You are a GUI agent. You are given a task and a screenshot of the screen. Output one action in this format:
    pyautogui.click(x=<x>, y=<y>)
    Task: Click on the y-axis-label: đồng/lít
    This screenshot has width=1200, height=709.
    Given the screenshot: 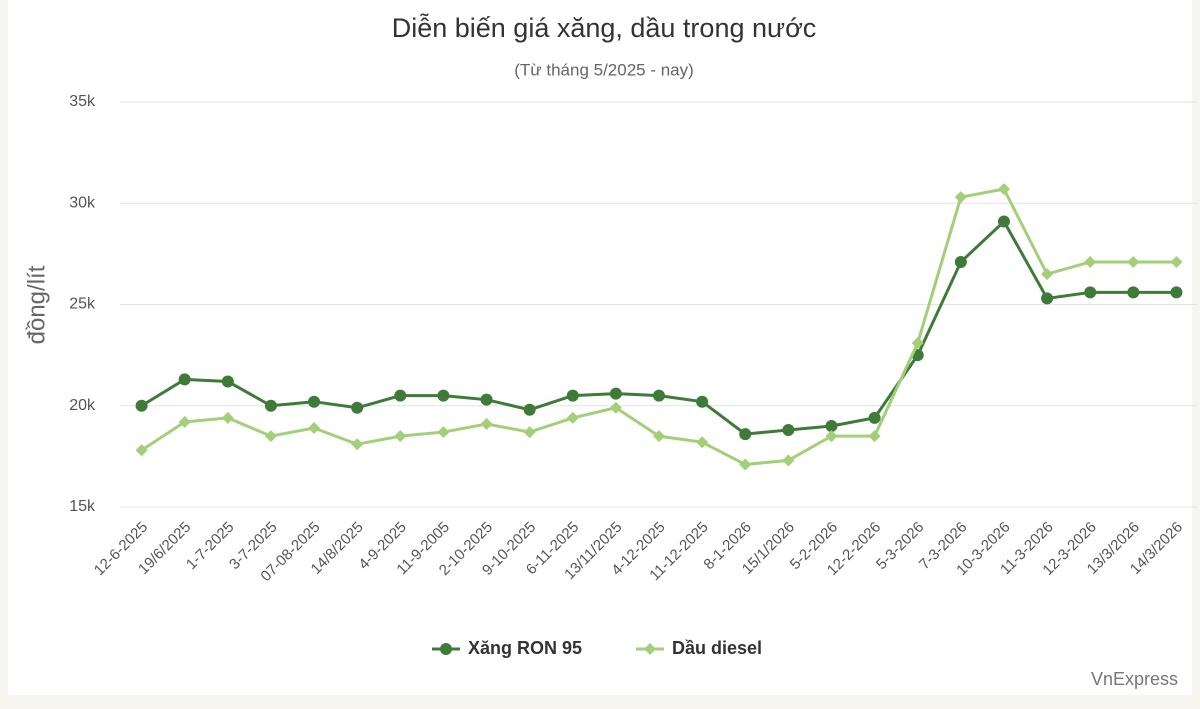 What is the action you would take?
    pyautogui.click(x=36, y=304)
    